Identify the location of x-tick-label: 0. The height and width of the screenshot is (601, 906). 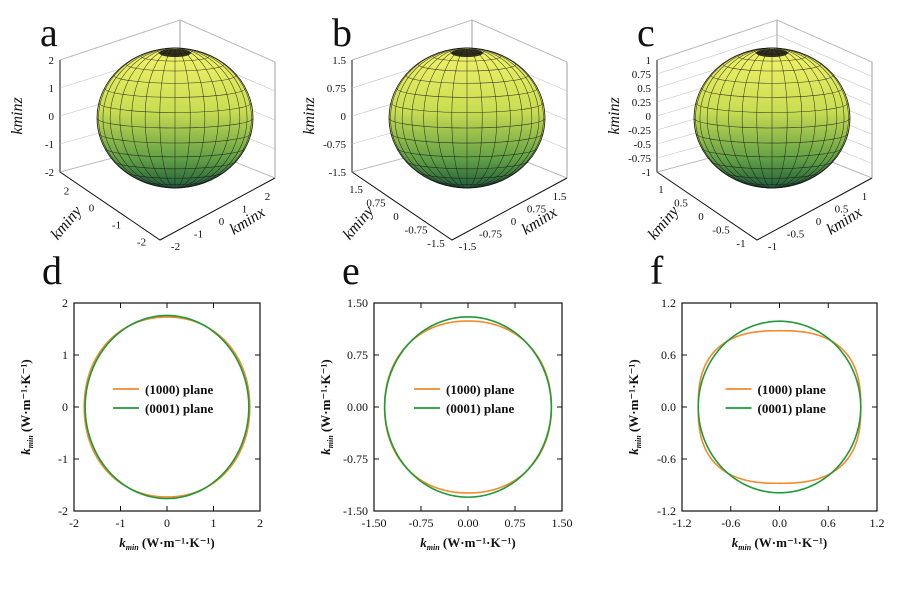
(514, 222).